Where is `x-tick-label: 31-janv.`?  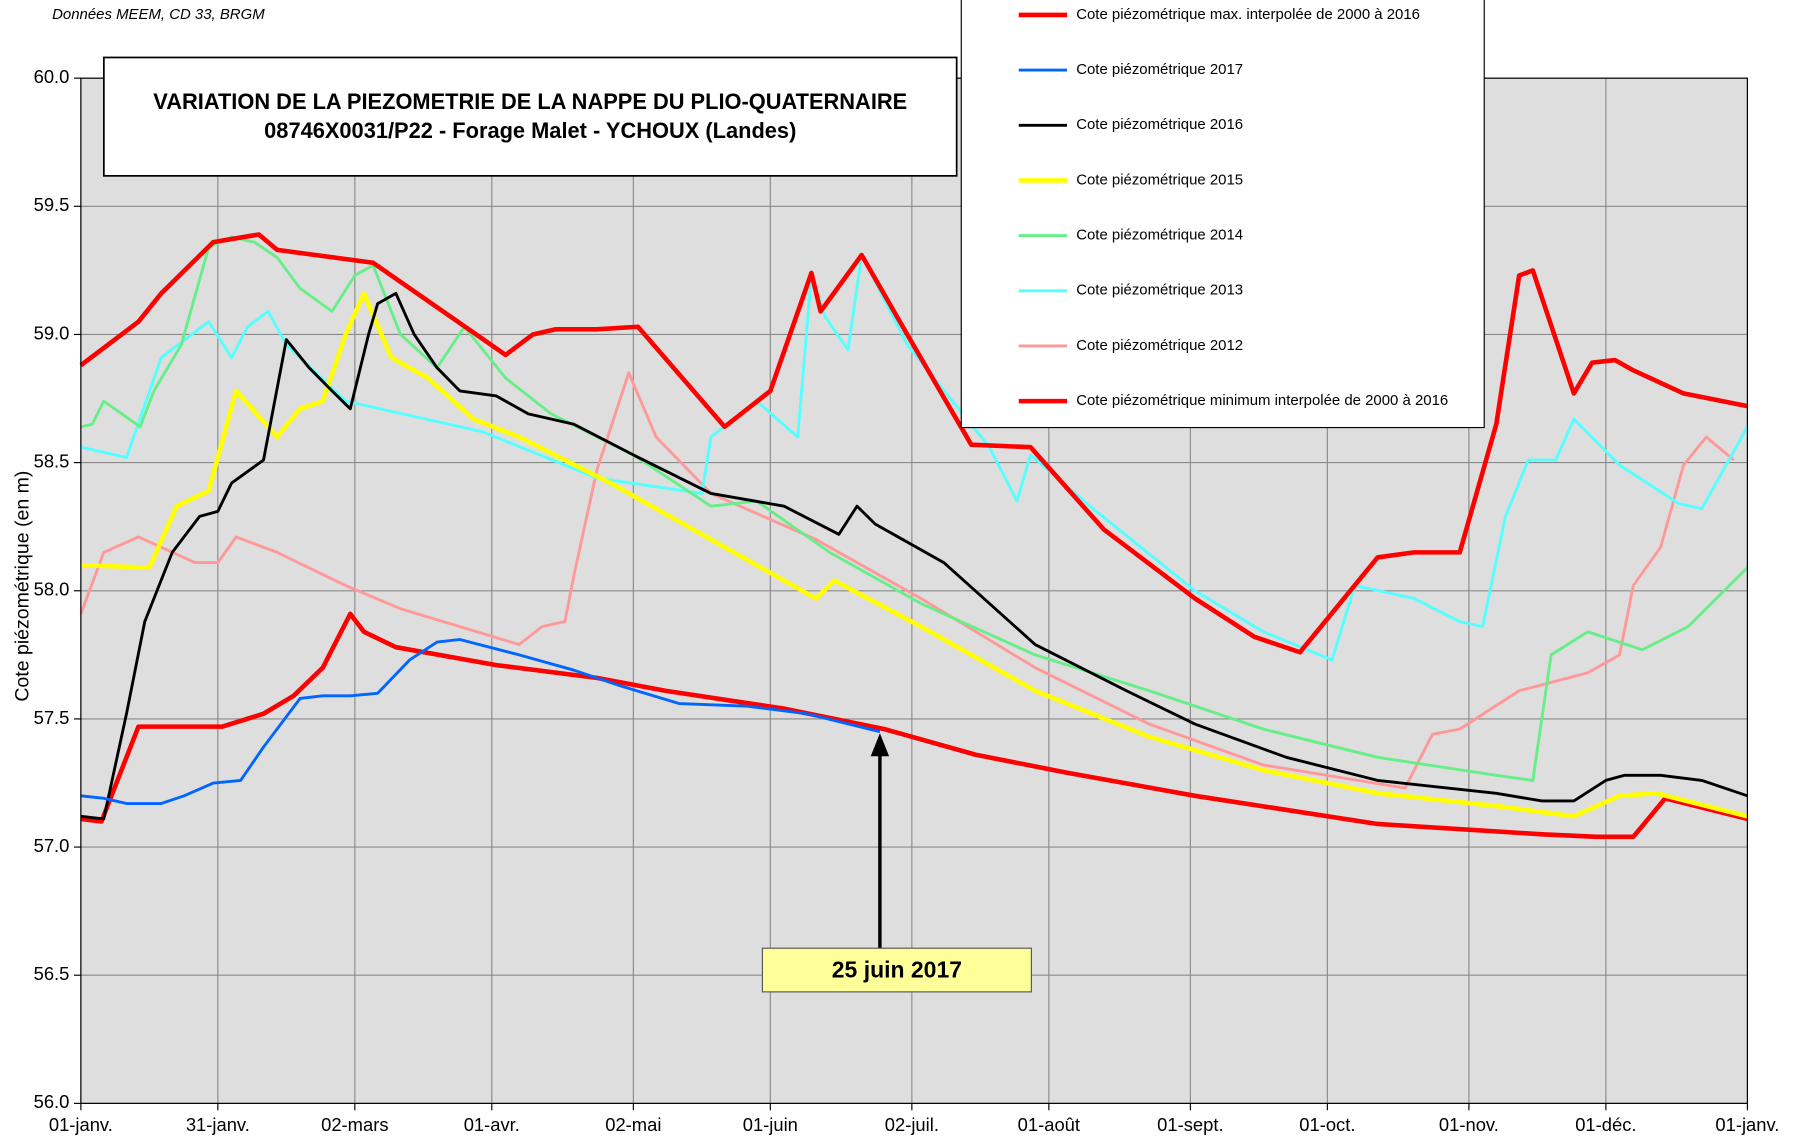 x-tick-label: 31-janv. is located at coordinates (218, 1124).